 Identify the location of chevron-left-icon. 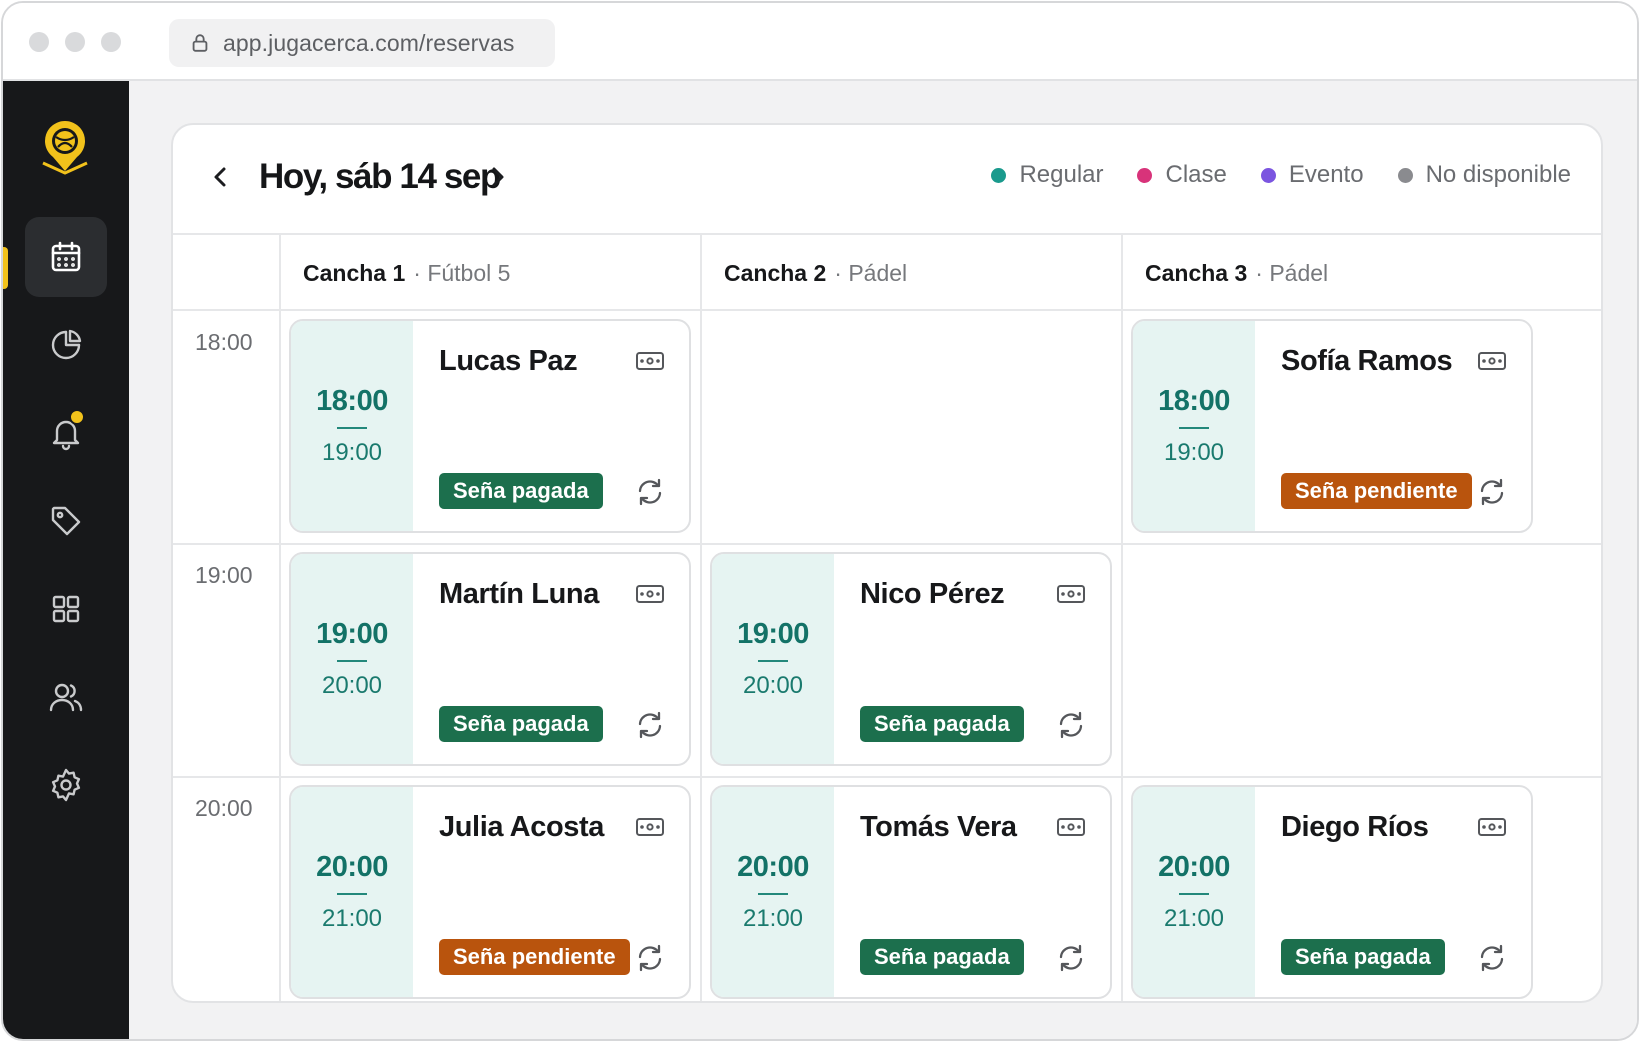
(220, 177).